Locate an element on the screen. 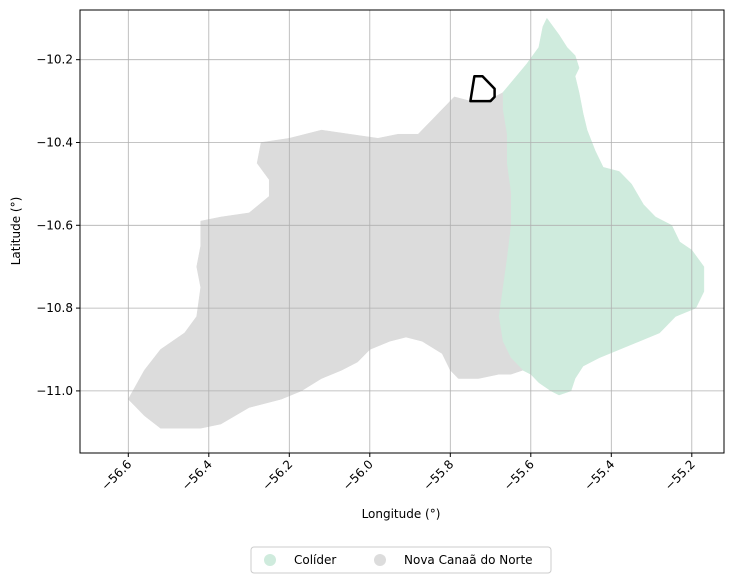 Image resolution: width=732 pixels, height=582 pixels. highlight-outline is located at coordinates (482, 88).